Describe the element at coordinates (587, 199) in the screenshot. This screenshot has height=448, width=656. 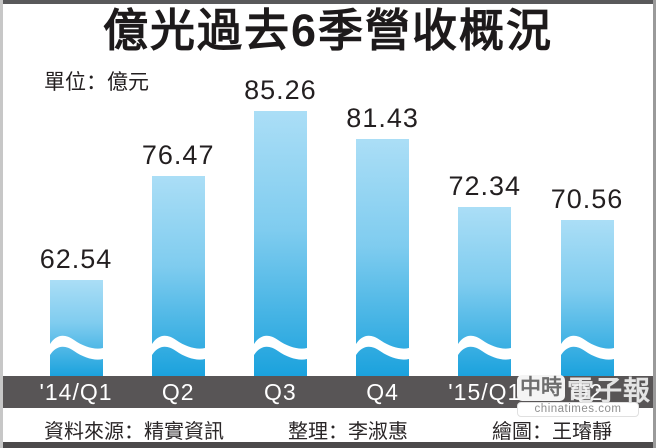
I see `bar-value-label: 70.56` at that location.